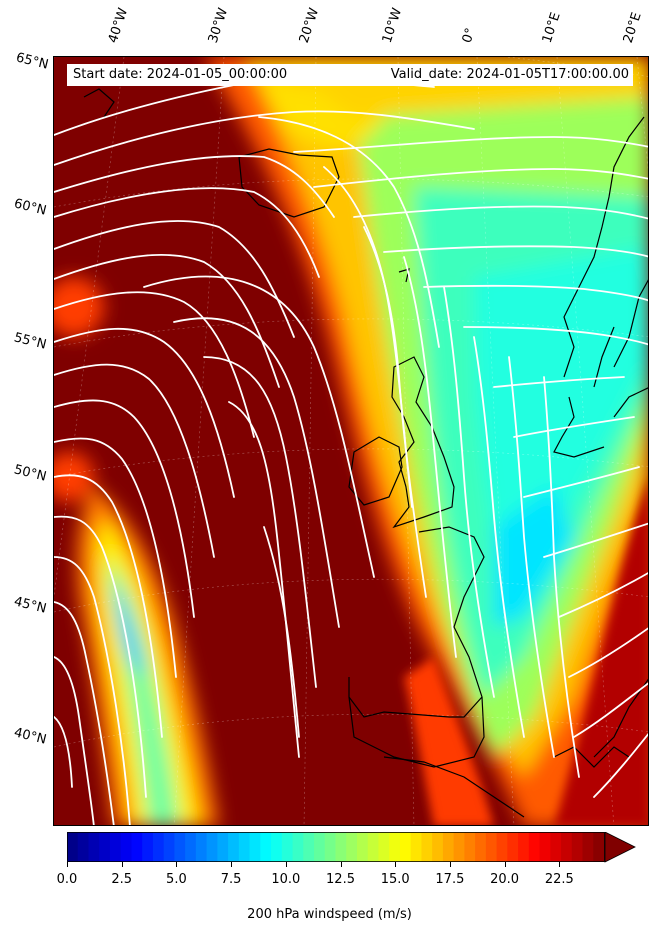 The height and width of the screenshot is (936, 659). What do you see at coordinates (509, 74) in the screenshot?
I see `valid-date-label: Valid_date: 2024-01-05T17:00:00.00` at bounding box center [509, 74].